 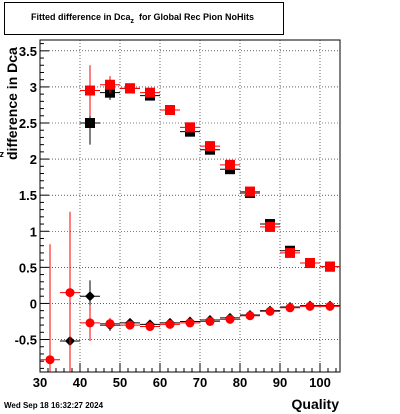 I want to click on y-tick-label: 2, so click(x=33, y=159).